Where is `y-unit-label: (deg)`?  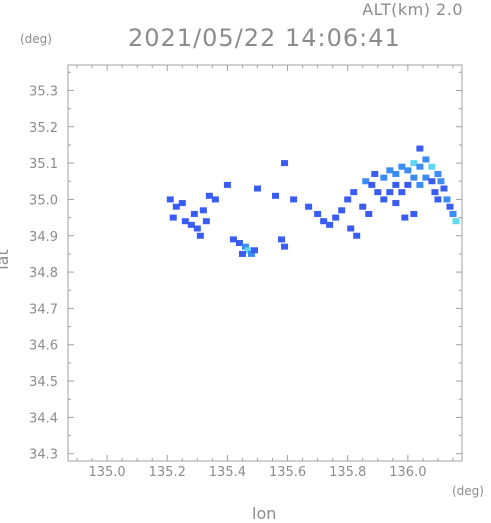
y-unit-label: (deg) is located at coordinates (36, 39).